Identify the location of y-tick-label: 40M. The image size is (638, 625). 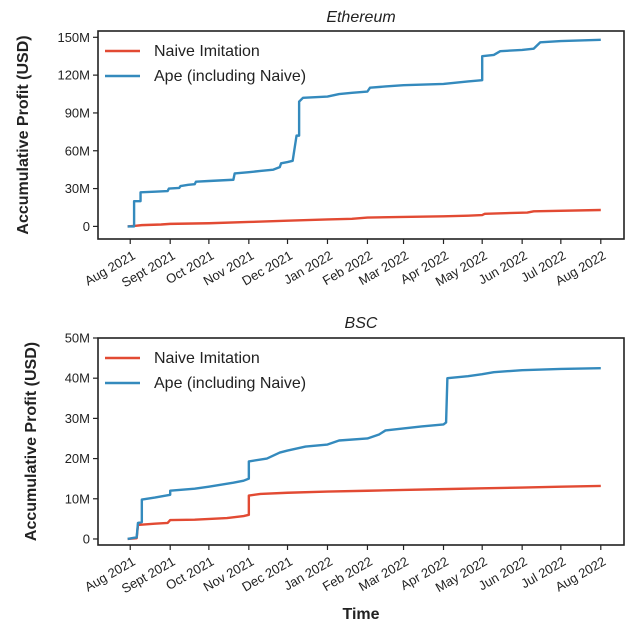
(77, 378).